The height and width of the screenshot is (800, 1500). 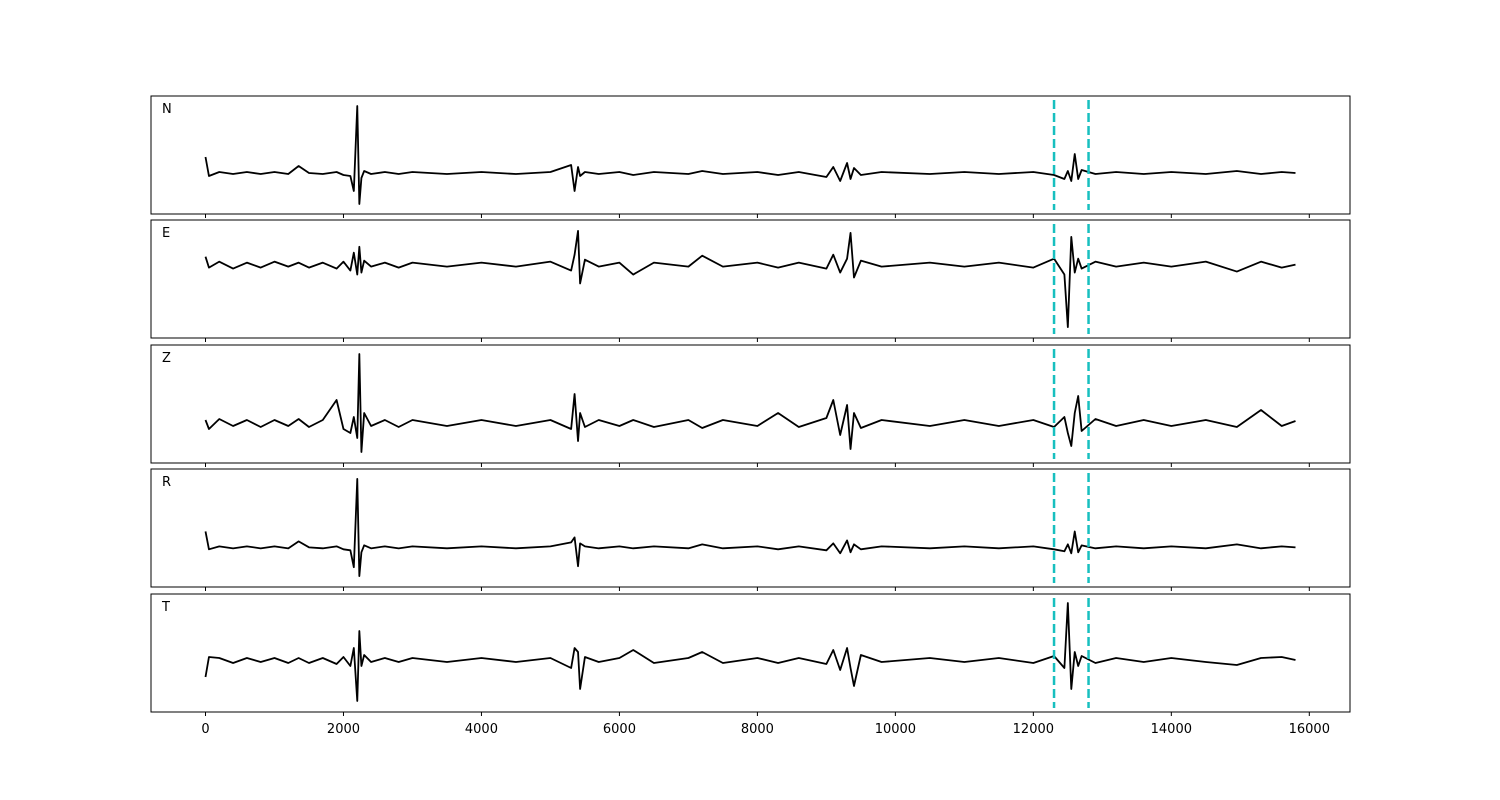 I want to click on x-tick-label: 16000, so click(x=1309, y=729).